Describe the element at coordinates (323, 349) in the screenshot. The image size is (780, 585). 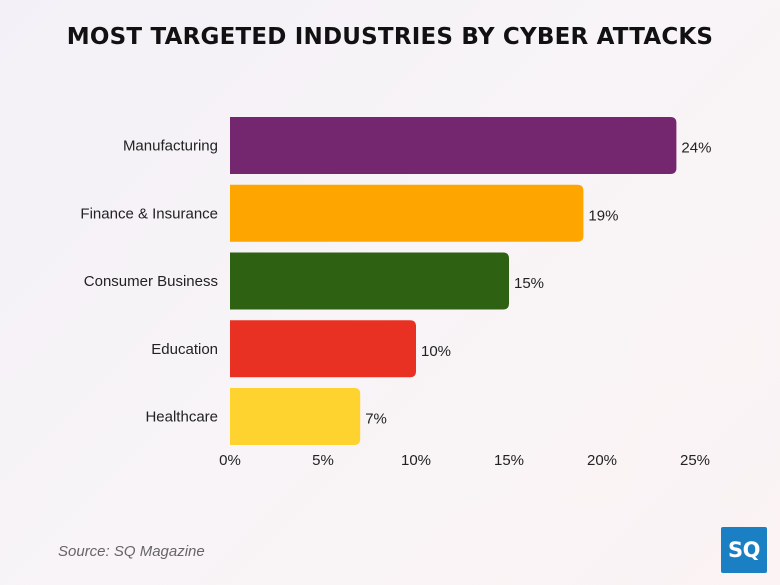
I see `bar-education` at that location.